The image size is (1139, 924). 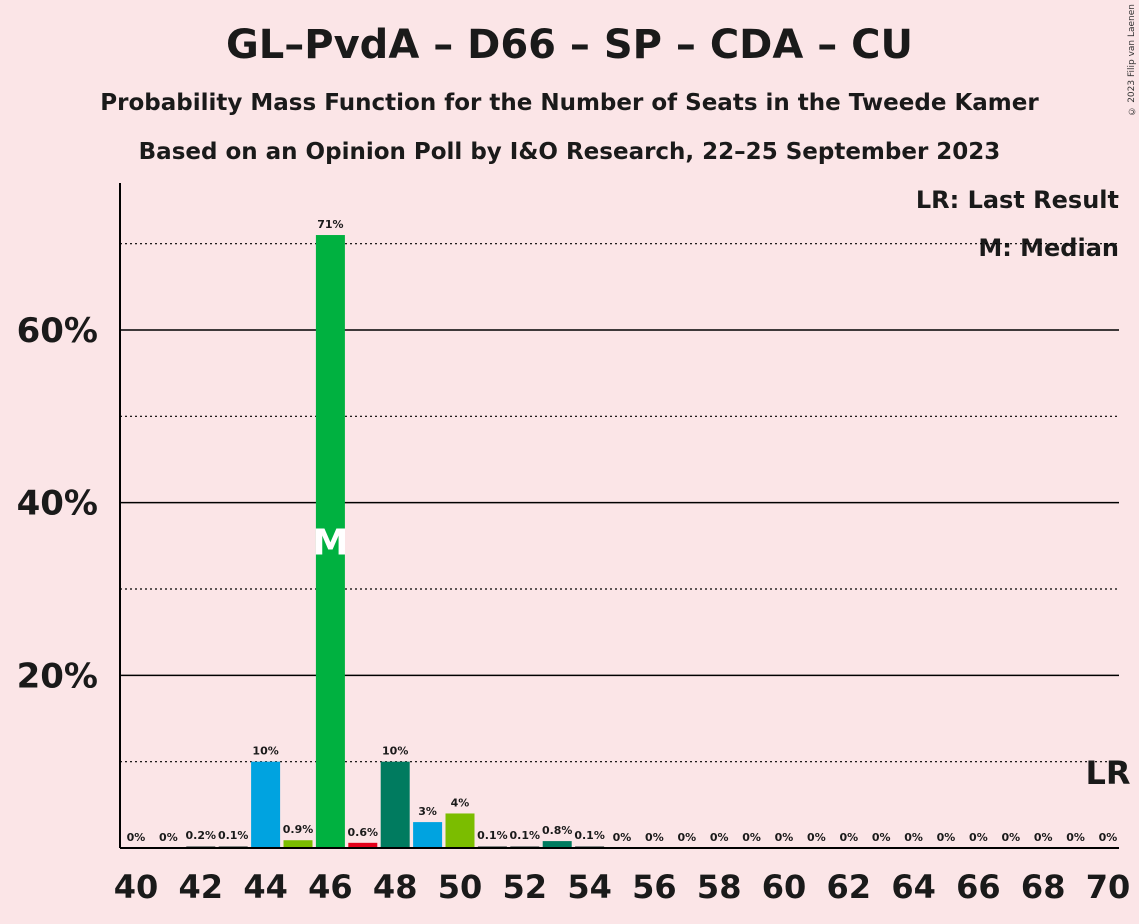 What do you see at coordinates (363, 832) in the screenshot?
I see `data-label-seat-47: 0.6%` at bounding box center [363, 832].